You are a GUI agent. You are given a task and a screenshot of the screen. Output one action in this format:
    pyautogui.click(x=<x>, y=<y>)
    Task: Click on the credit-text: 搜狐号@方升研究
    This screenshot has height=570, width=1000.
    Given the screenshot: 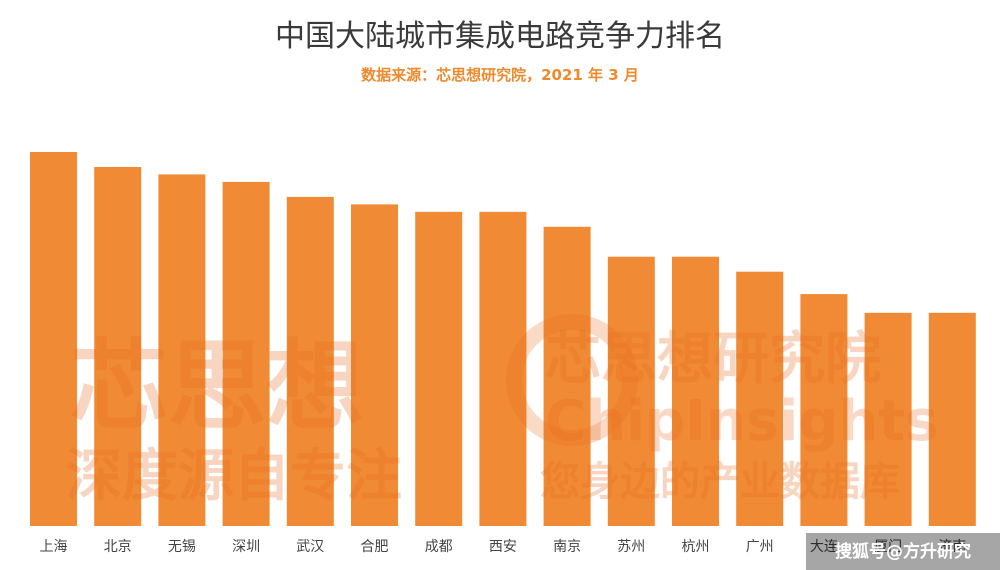 What is the action you would take?
    pyautogui.click(x=903, y=551)
    